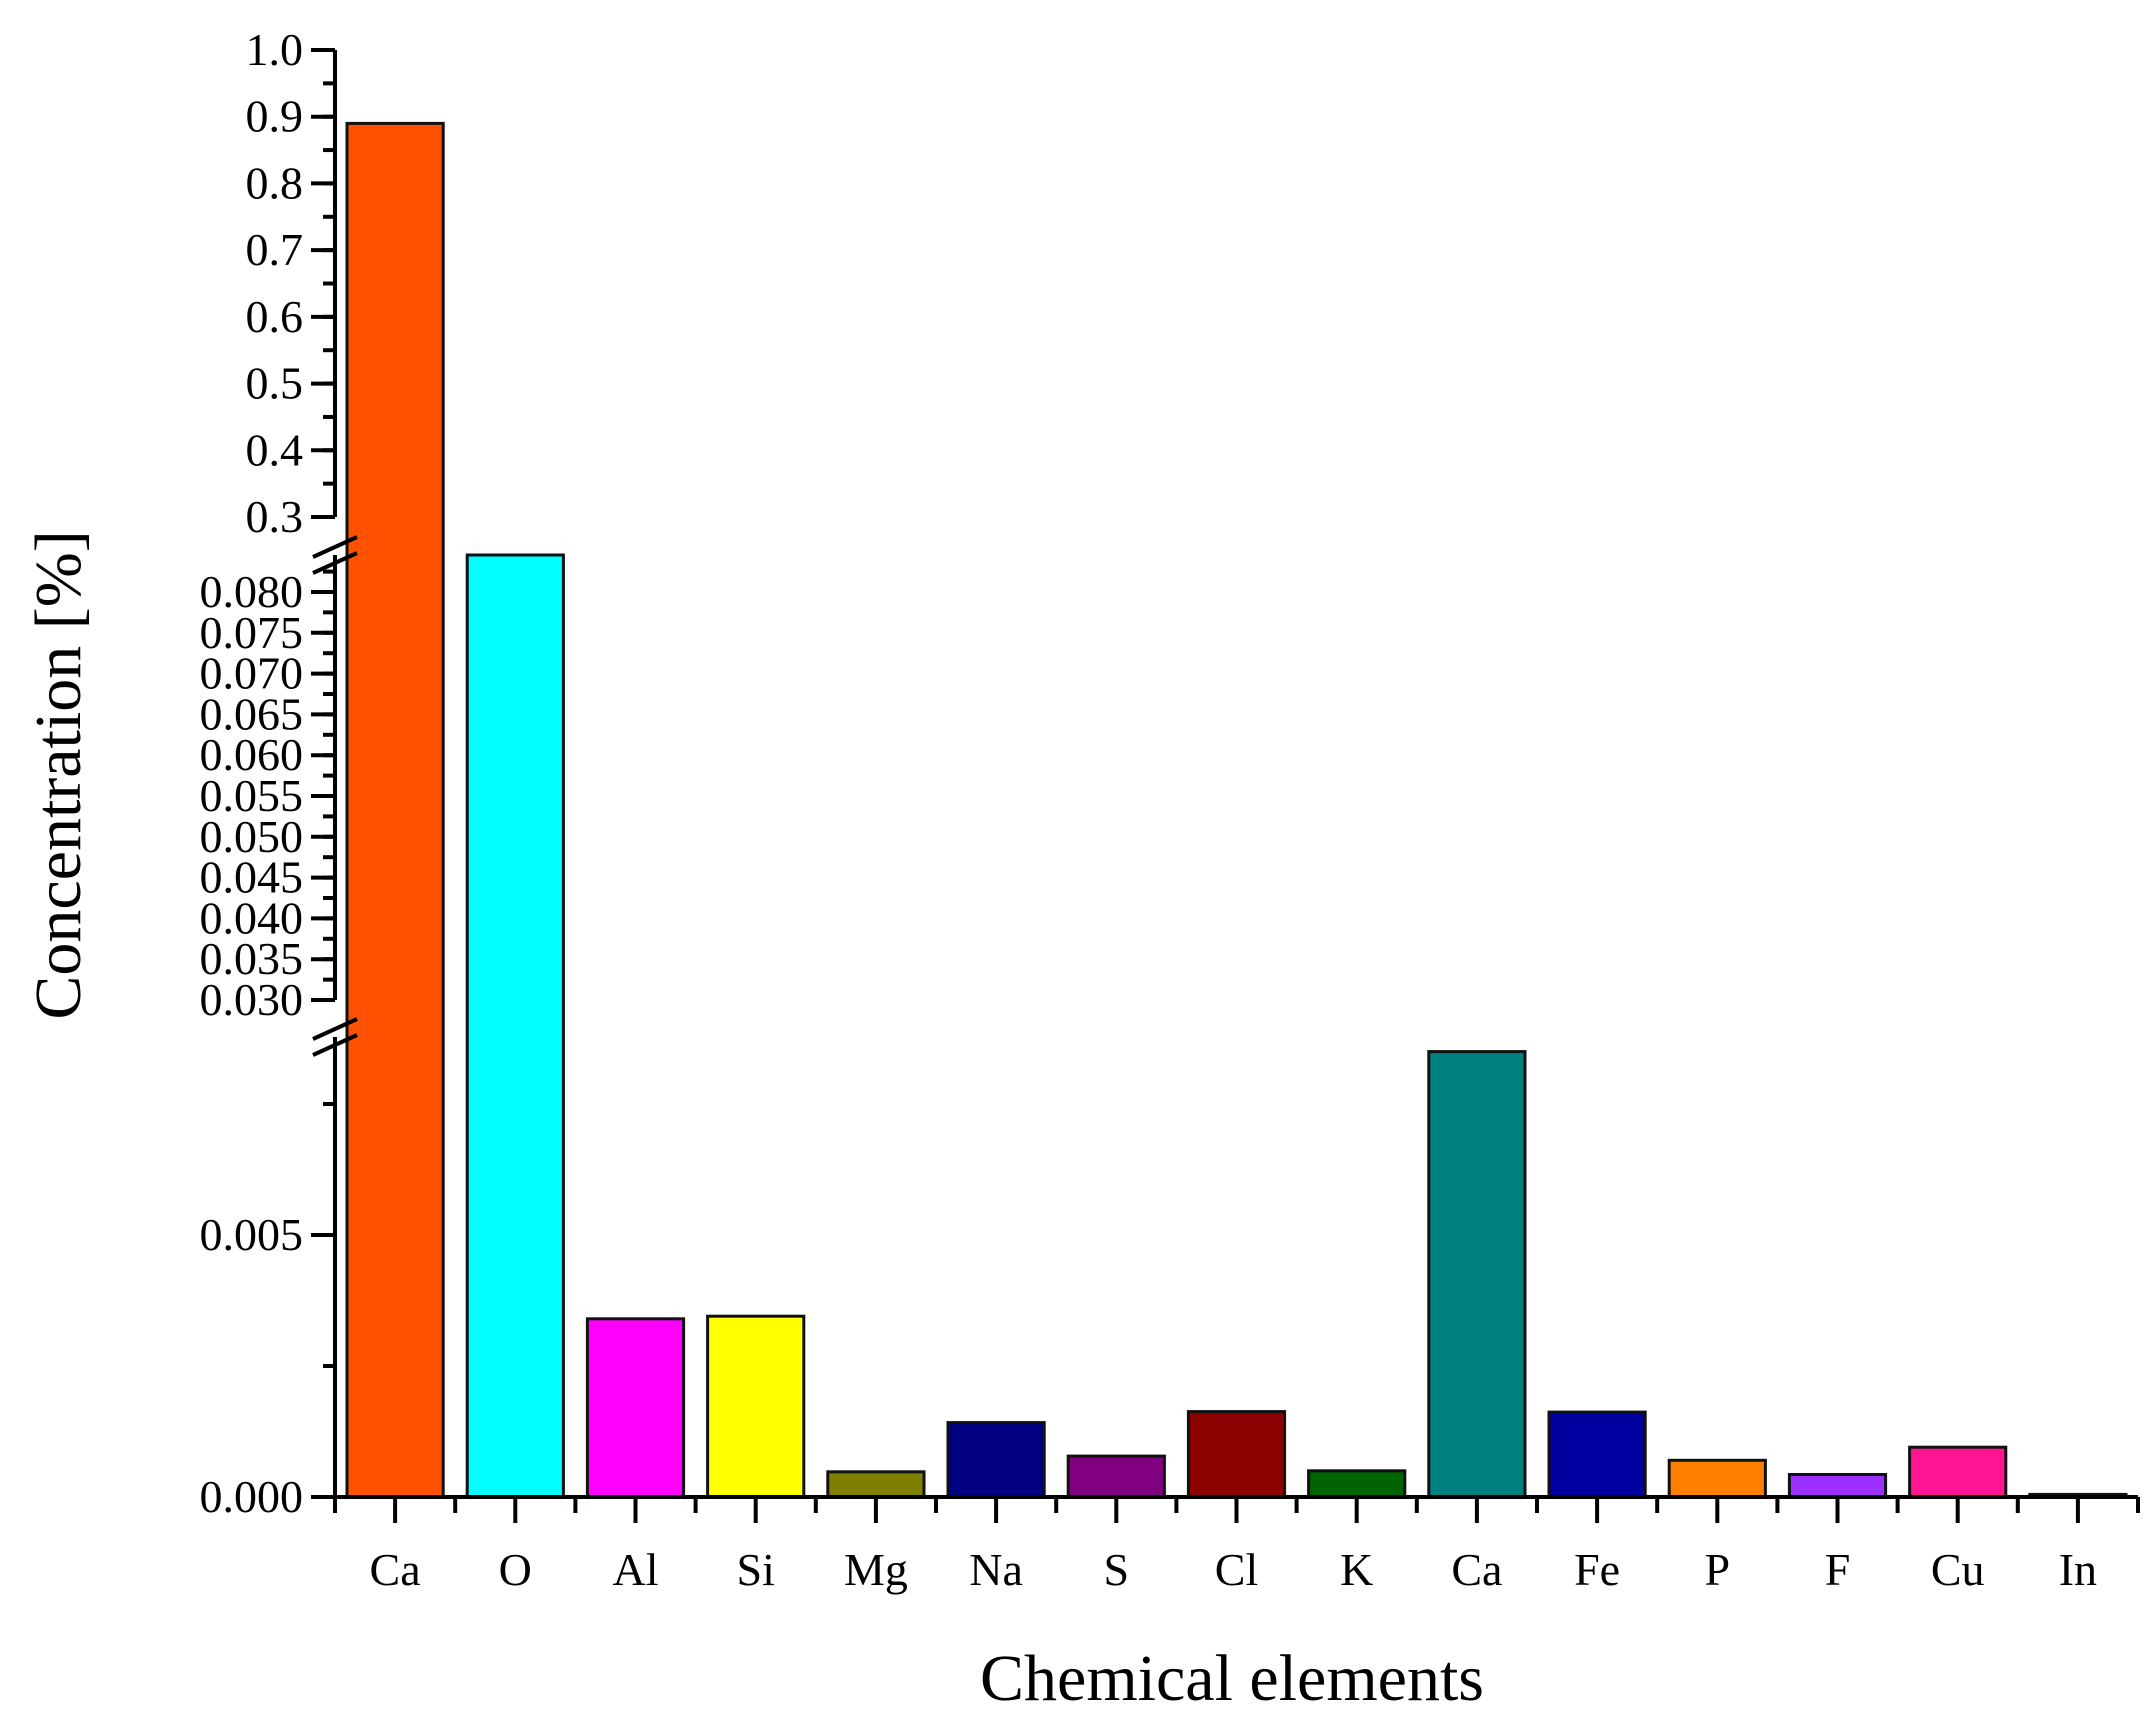  What do you see at coordinates (1232, 1678) in the screenshot?
I see `x-axis-title: Chemical elements` at bounding box center [1232, 1678].